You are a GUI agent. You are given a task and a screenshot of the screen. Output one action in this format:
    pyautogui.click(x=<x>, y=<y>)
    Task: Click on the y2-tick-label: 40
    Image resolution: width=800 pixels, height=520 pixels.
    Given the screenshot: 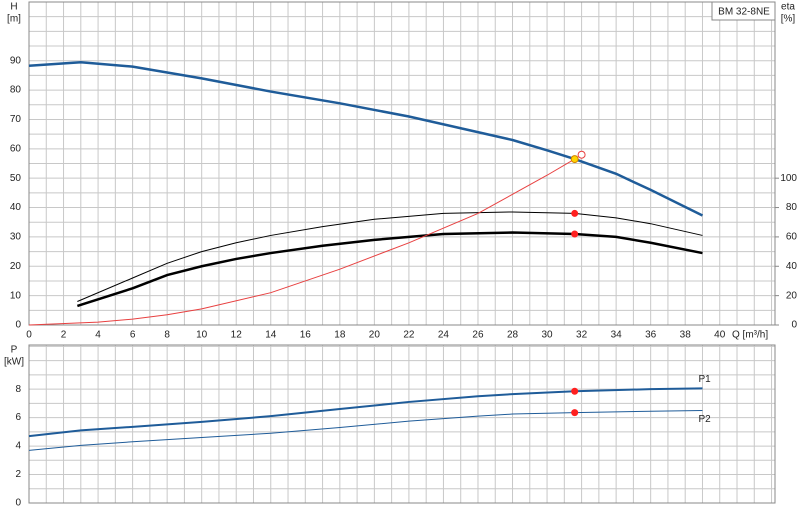 What is the action you would take?
    pyautogui.click(x=792, y=266)
    